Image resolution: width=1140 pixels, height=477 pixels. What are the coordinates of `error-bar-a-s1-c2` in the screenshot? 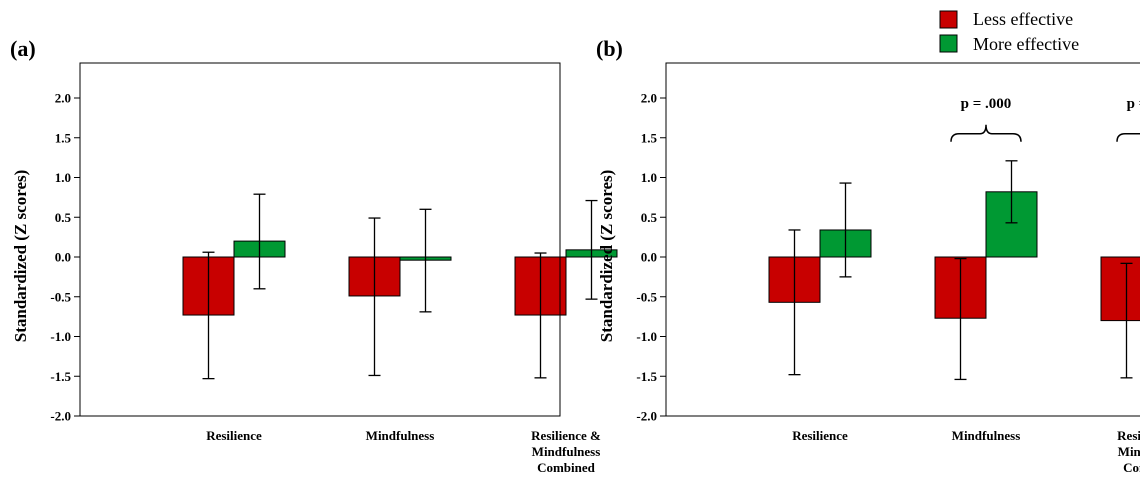 It's located at (591, 249).